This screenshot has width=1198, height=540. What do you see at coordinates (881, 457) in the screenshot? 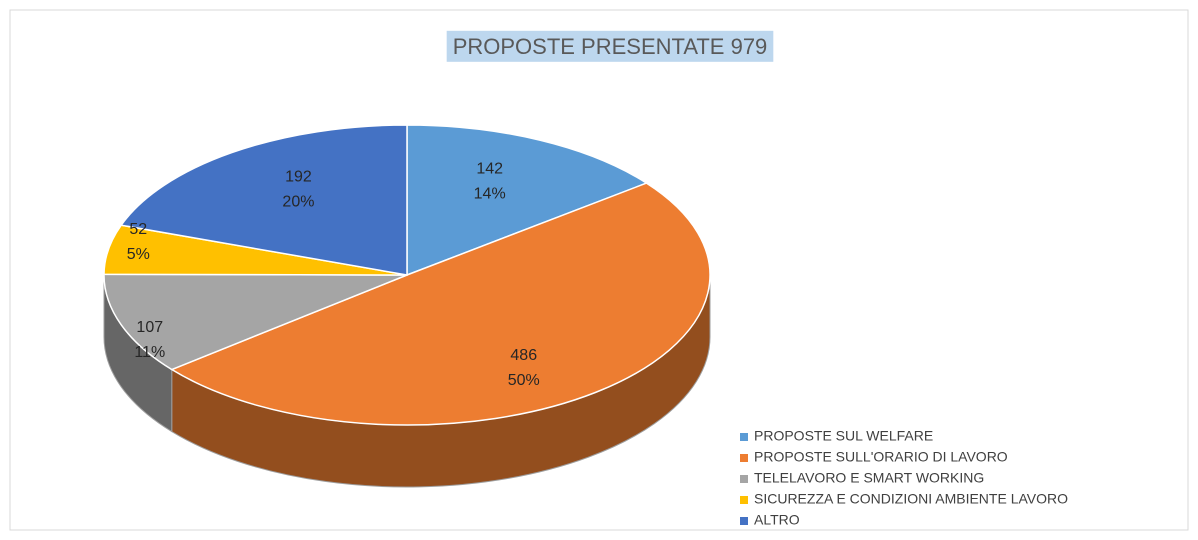
I see `legend-label: PROPOSTE SULL'ORARIO DI LAVORO` at bounding box center [881, 457].